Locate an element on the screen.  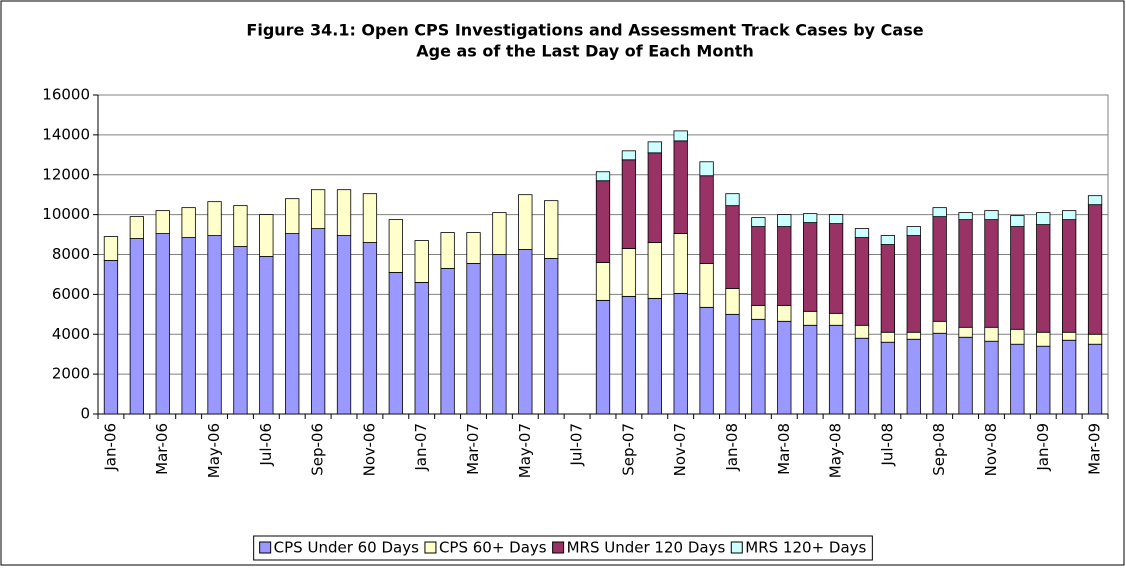
x-tick-label: Jul-07 is located at coordinates (577, 445).